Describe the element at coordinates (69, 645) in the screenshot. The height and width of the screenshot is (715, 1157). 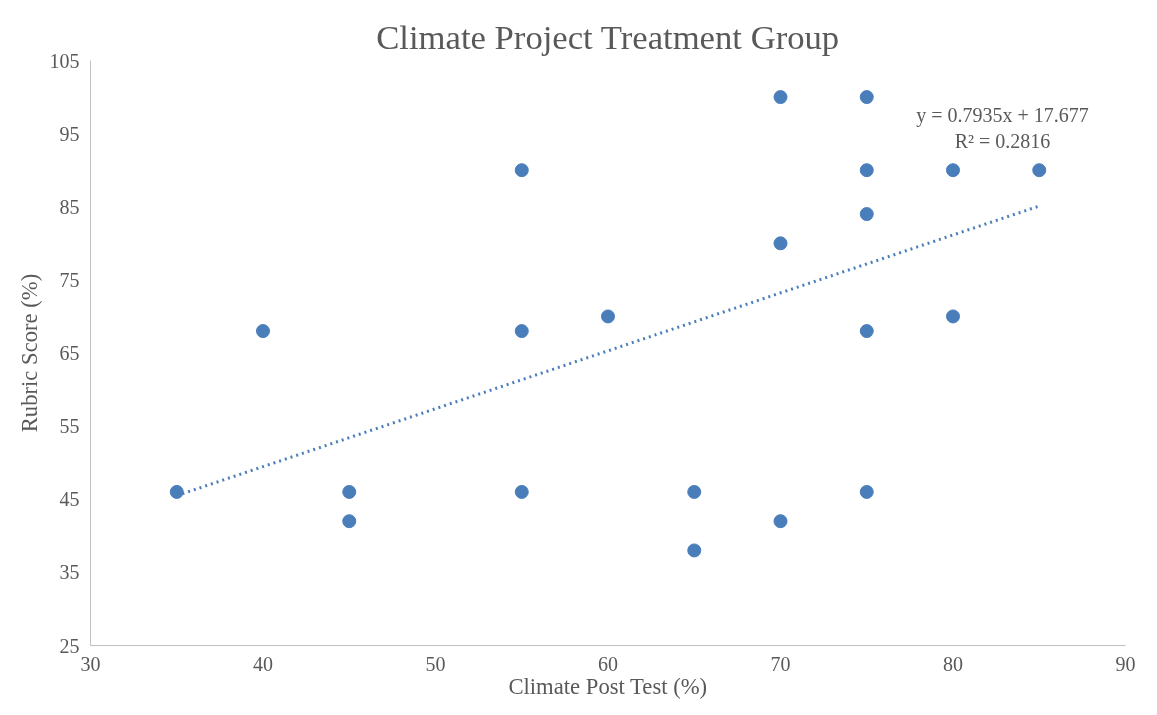
I see `y-tick-label: 25` at that location.